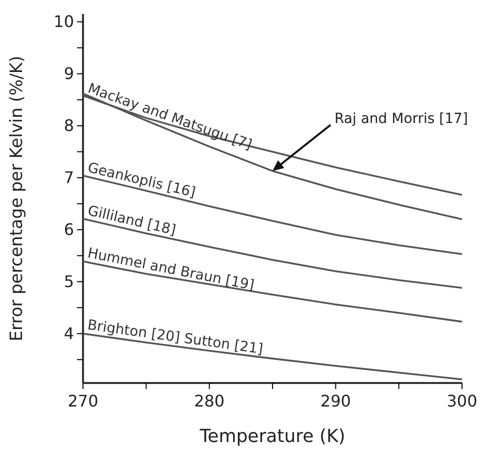 This screenshot has height=450, width=483. I want to click on x-tick-label: 270, so click(83, 400).